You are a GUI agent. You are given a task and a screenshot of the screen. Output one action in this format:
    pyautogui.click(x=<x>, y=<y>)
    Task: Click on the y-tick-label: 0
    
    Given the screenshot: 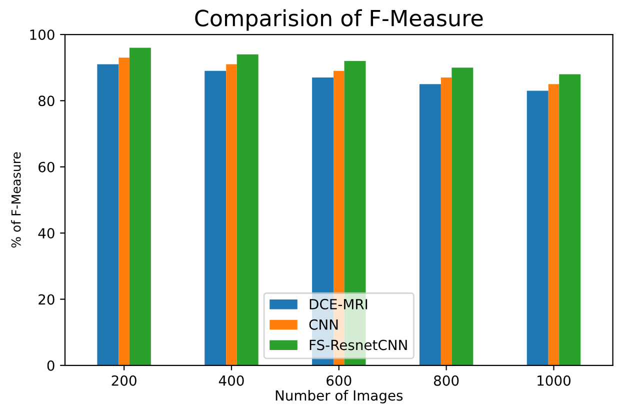 What is the action you would take?
    pyautogui.click(x=50, y=365)
    